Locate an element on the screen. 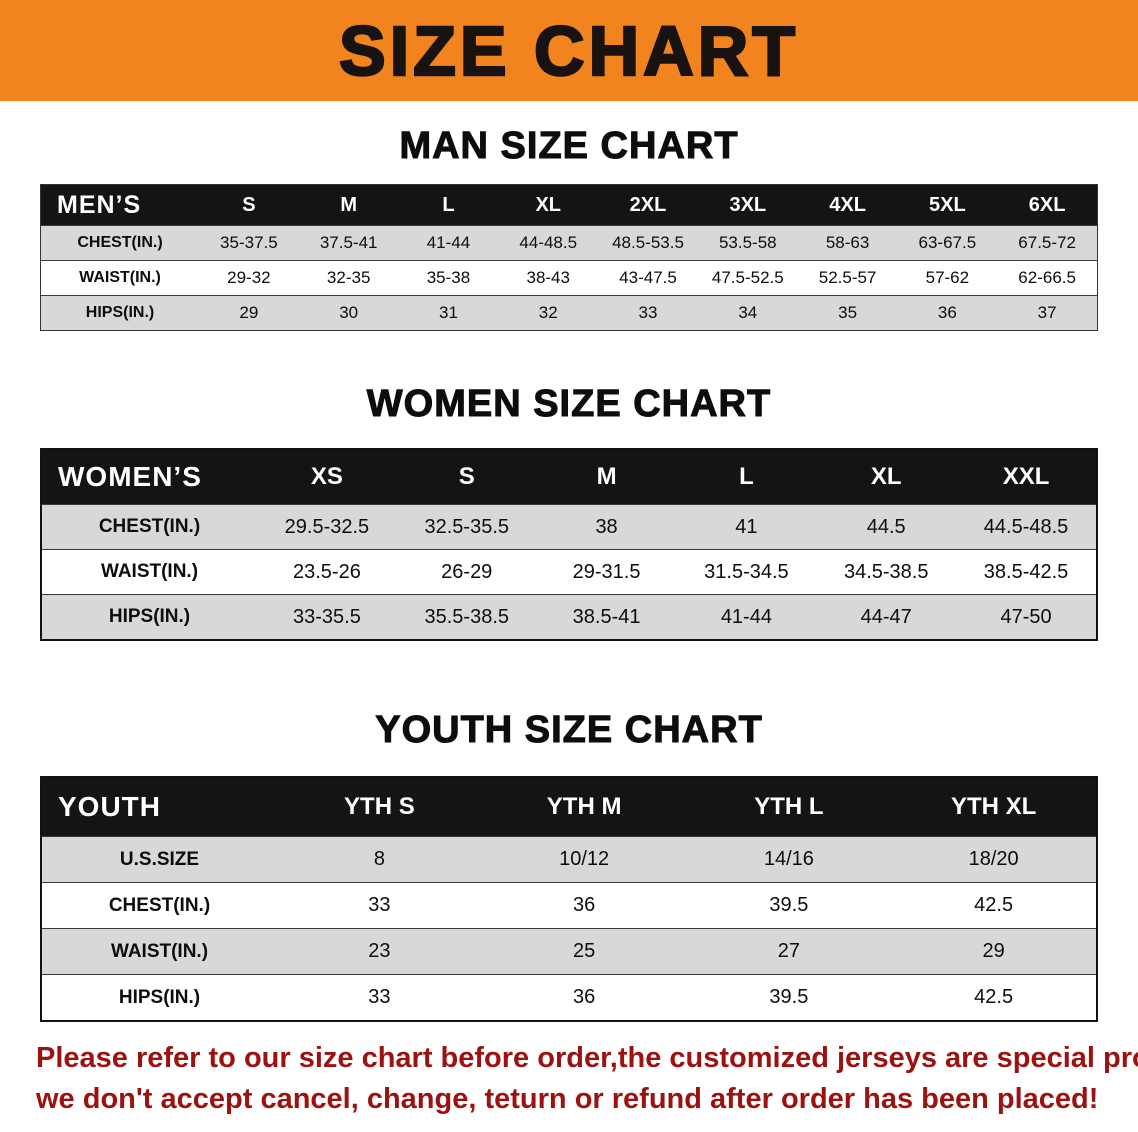 This screenshot has height=1132, width=1138. size-cell: 38.5-42.5 is located at coordinates (1026, 571).